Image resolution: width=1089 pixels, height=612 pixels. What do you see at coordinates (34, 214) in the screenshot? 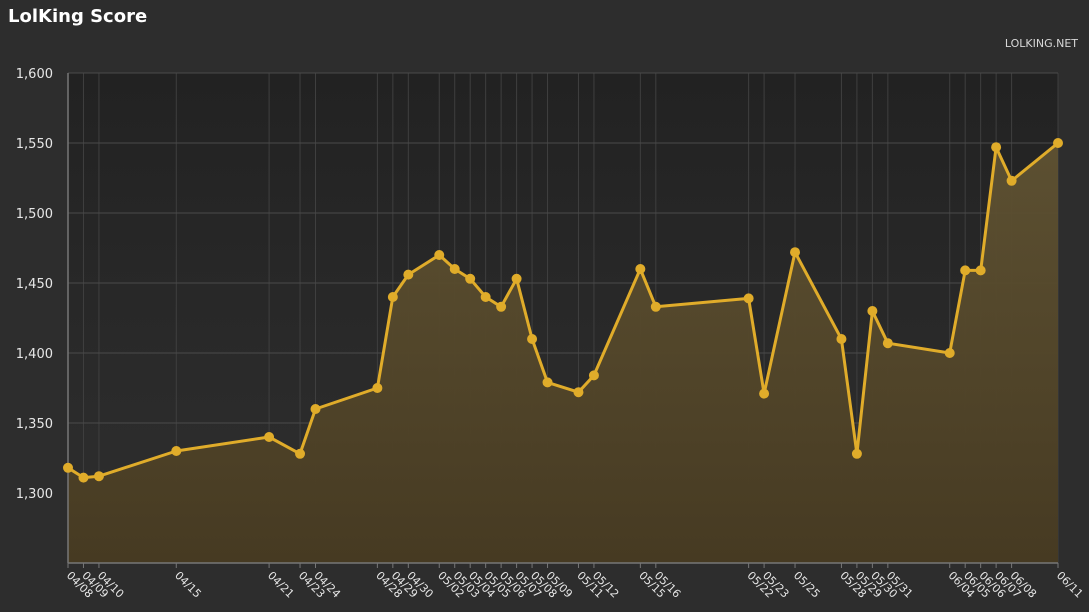
I see `y-tick-label: 1,500` at bounding box center [34, 214].